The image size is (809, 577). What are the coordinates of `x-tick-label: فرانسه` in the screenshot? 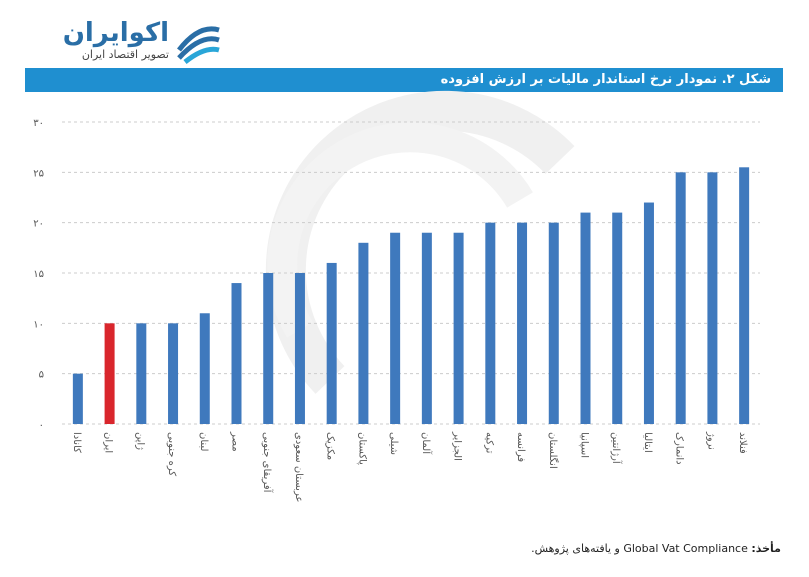 It's located at (520, 447).